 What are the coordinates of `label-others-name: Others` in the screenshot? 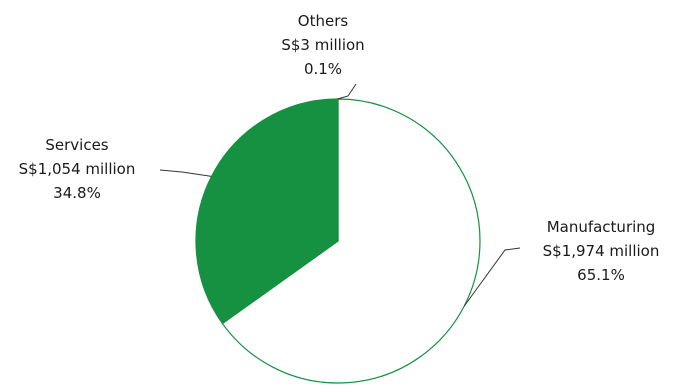 It's located at (323, 21).